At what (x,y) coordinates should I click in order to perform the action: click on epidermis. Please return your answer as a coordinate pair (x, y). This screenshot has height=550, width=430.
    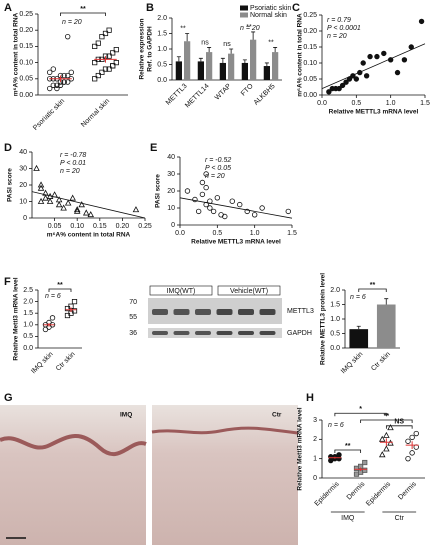
    Looking at the image, I should click on (225, 430).